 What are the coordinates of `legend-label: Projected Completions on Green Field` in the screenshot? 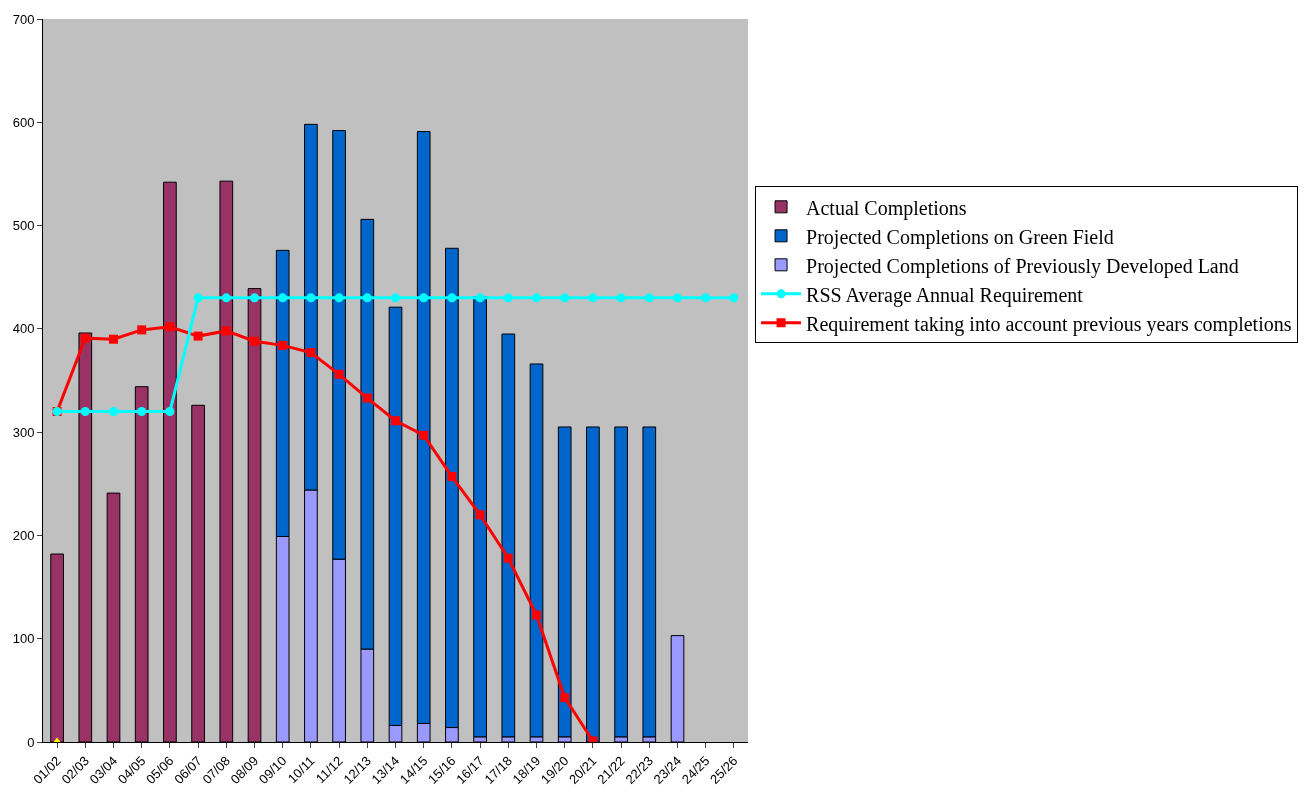 It's located at (960, 237).